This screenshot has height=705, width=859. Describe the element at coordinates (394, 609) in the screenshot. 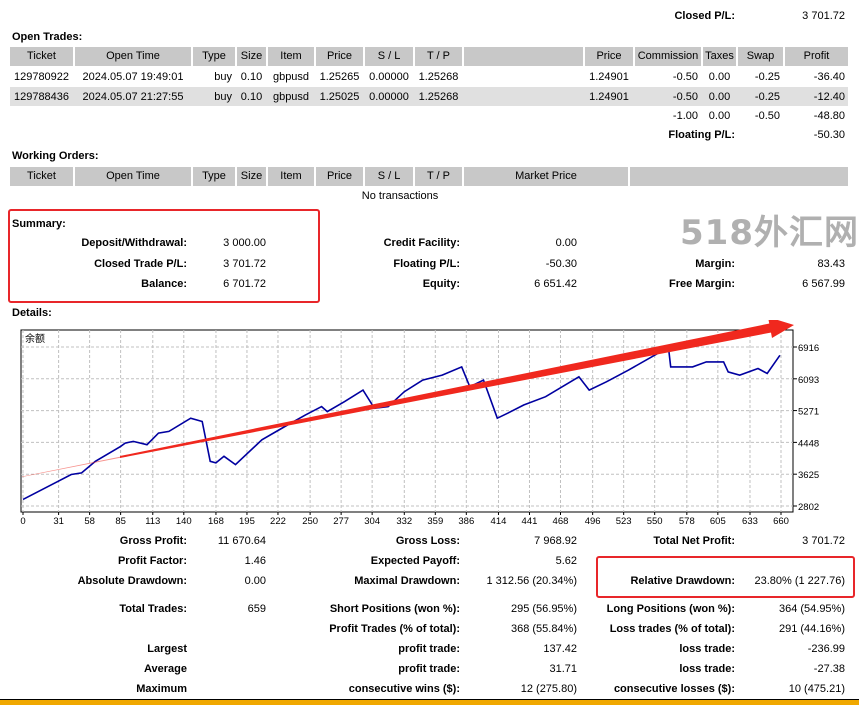

I see `stat-label: Short Positions (won %):` at that location.